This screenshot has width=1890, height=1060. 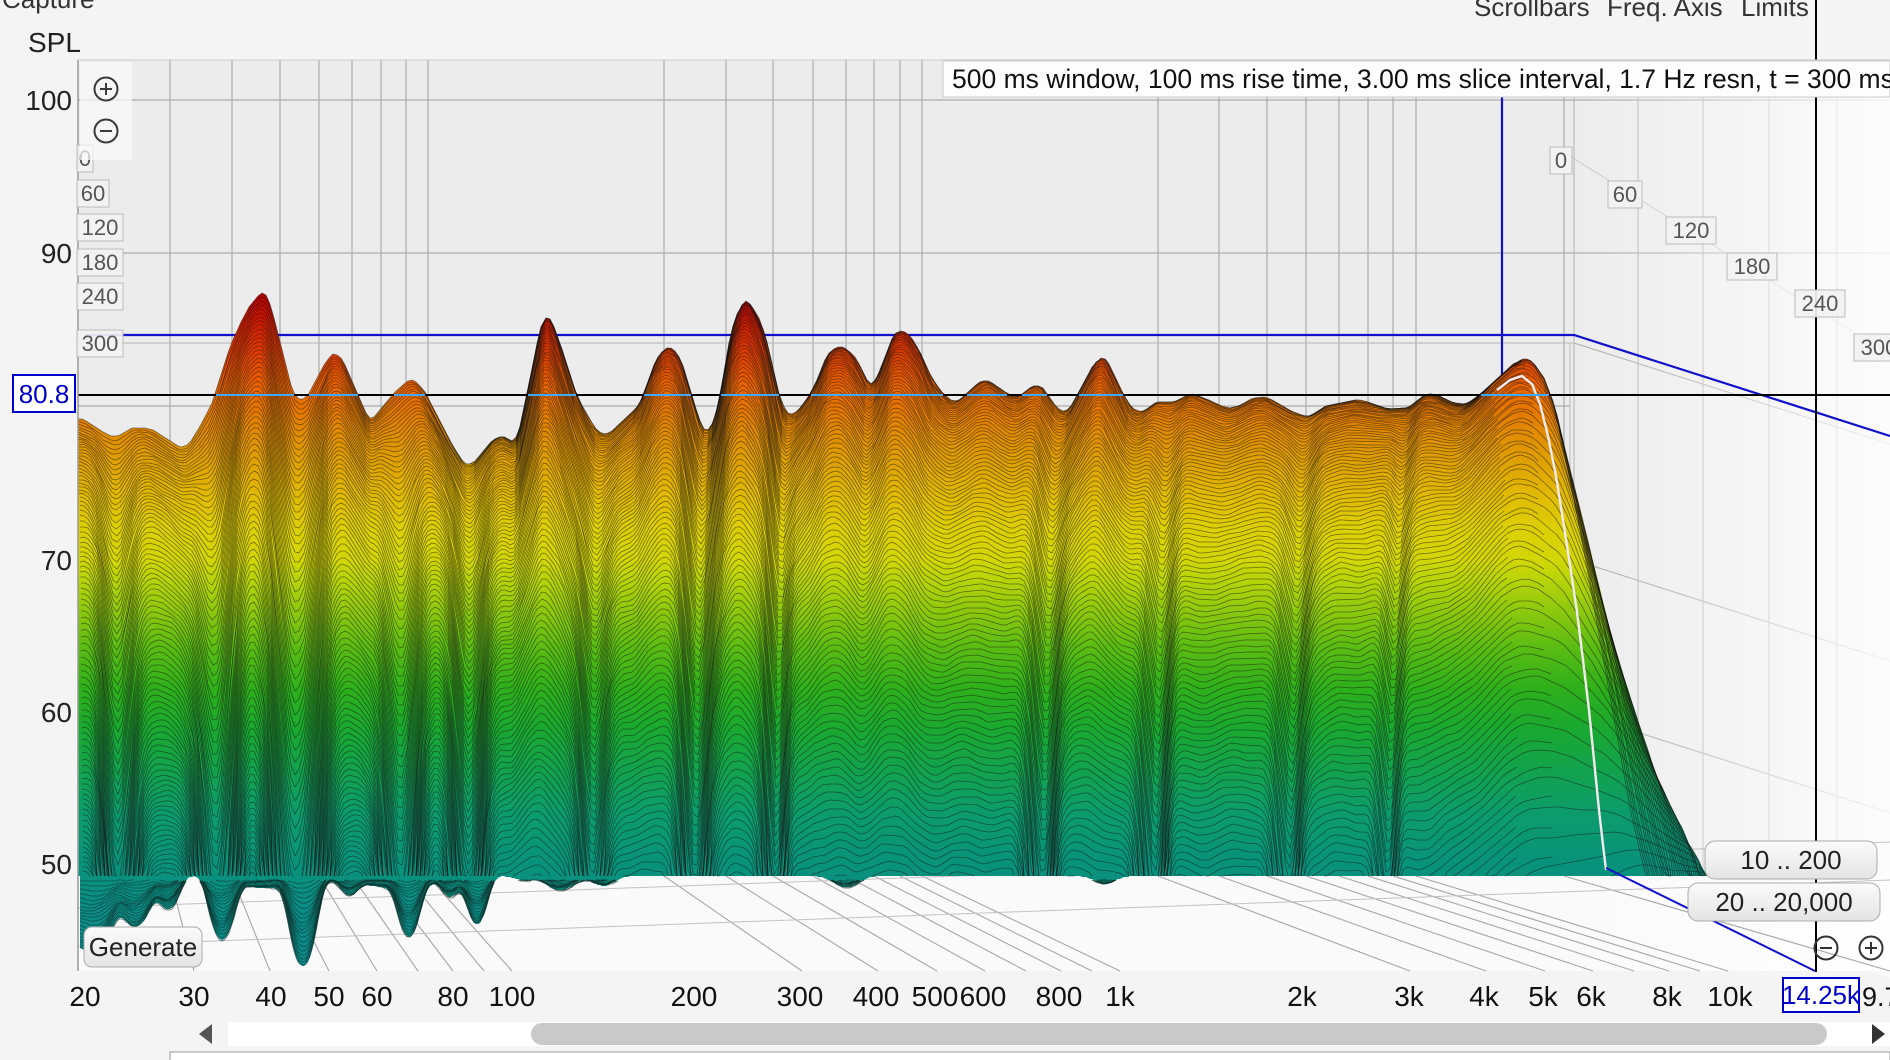 I want to click on svg-text: 80, so click(x=452, y=996).